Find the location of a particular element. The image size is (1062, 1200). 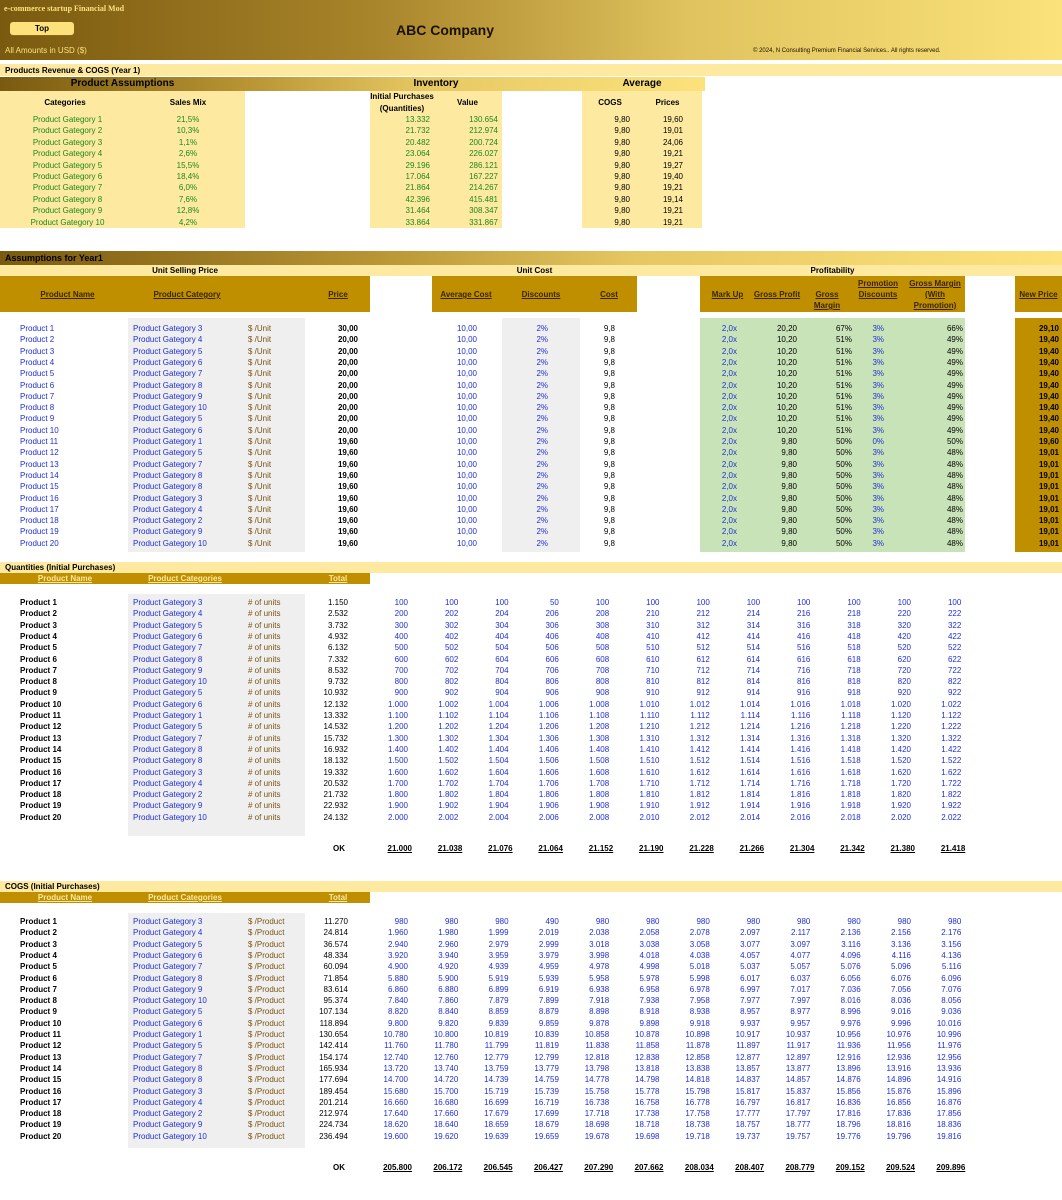

s3-month-cell: 1.212 is located at coordinates (699, 727).